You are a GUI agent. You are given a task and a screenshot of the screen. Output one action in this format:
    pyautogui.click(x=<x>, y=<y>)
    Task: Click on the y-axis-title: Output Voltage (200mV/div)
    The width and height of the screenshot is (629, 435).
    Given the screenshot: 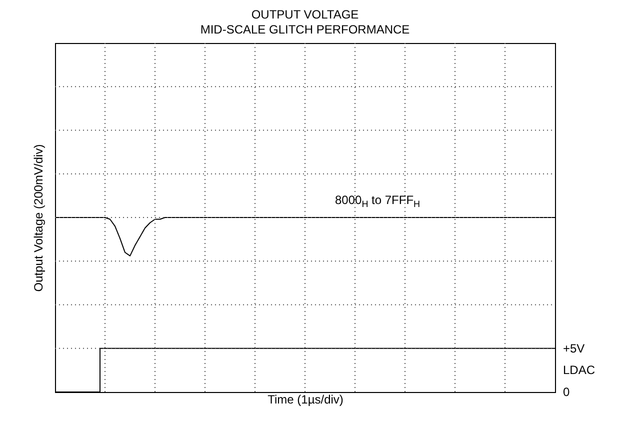 What is the action you would take?
    pyautogui.click(x=39, y=218)
    